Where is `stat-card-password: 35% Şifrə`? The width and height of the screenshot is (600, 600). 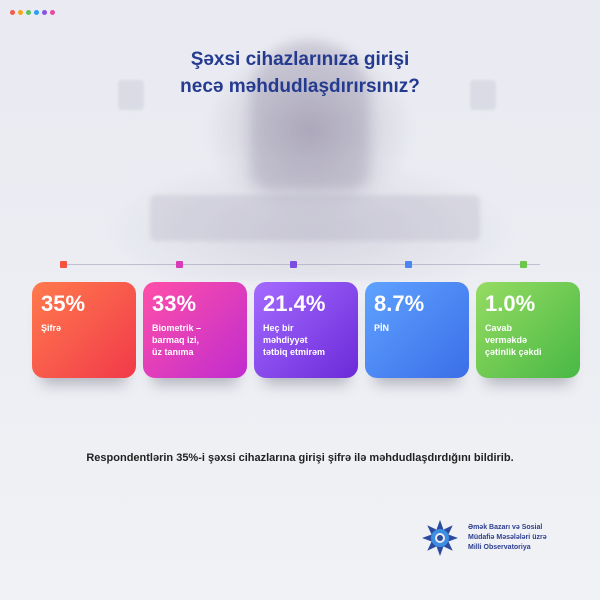
stat-card-password: 35% Şifrə is located at coordinates (84, 330).